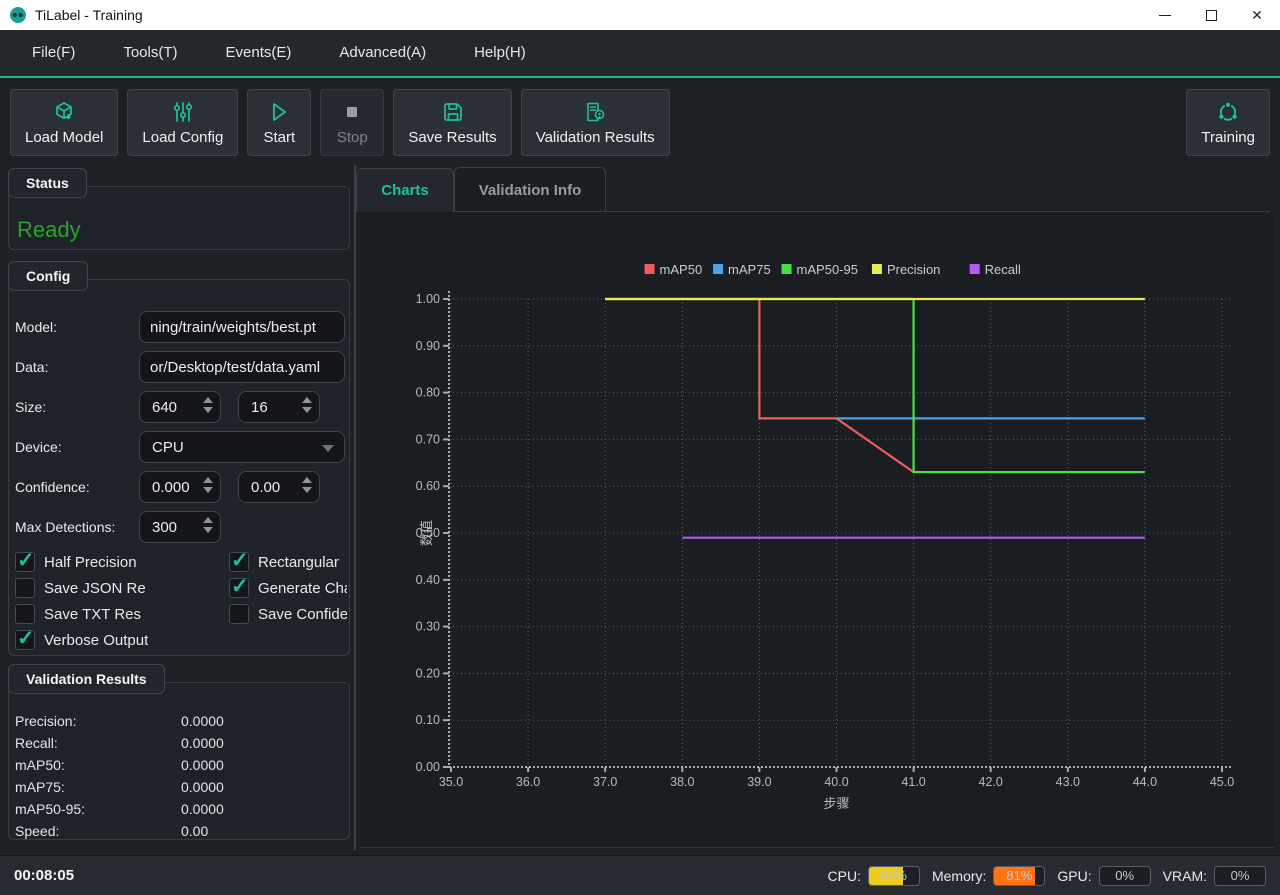 Image resolution: width=1280 pixels, height=895 pixels. I want to click on gpu-percent: 0%, so click(1125, 875).